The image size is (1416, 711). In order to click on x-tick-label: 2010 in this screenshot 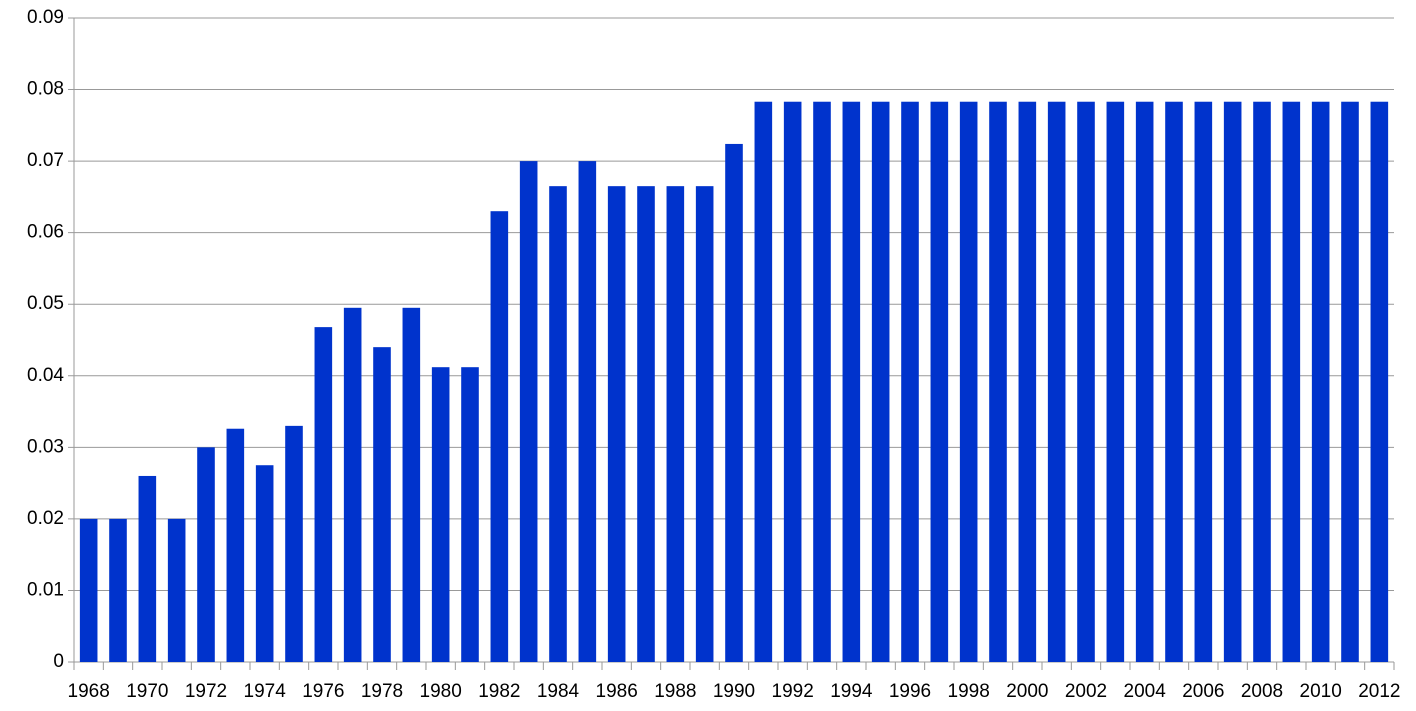, I will do `click(1321, 691)`.